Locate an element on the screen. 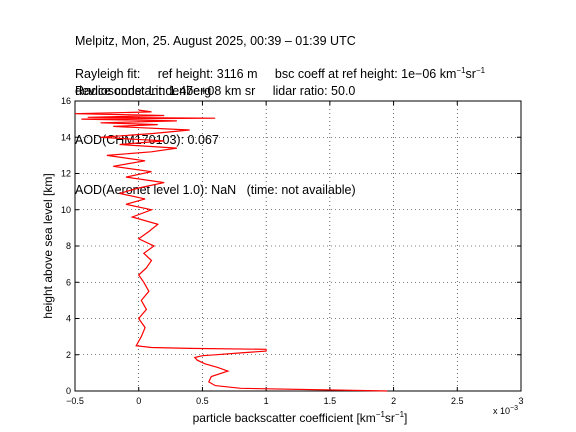  y-tick-label: 10 is located at coordinates (66, 210).